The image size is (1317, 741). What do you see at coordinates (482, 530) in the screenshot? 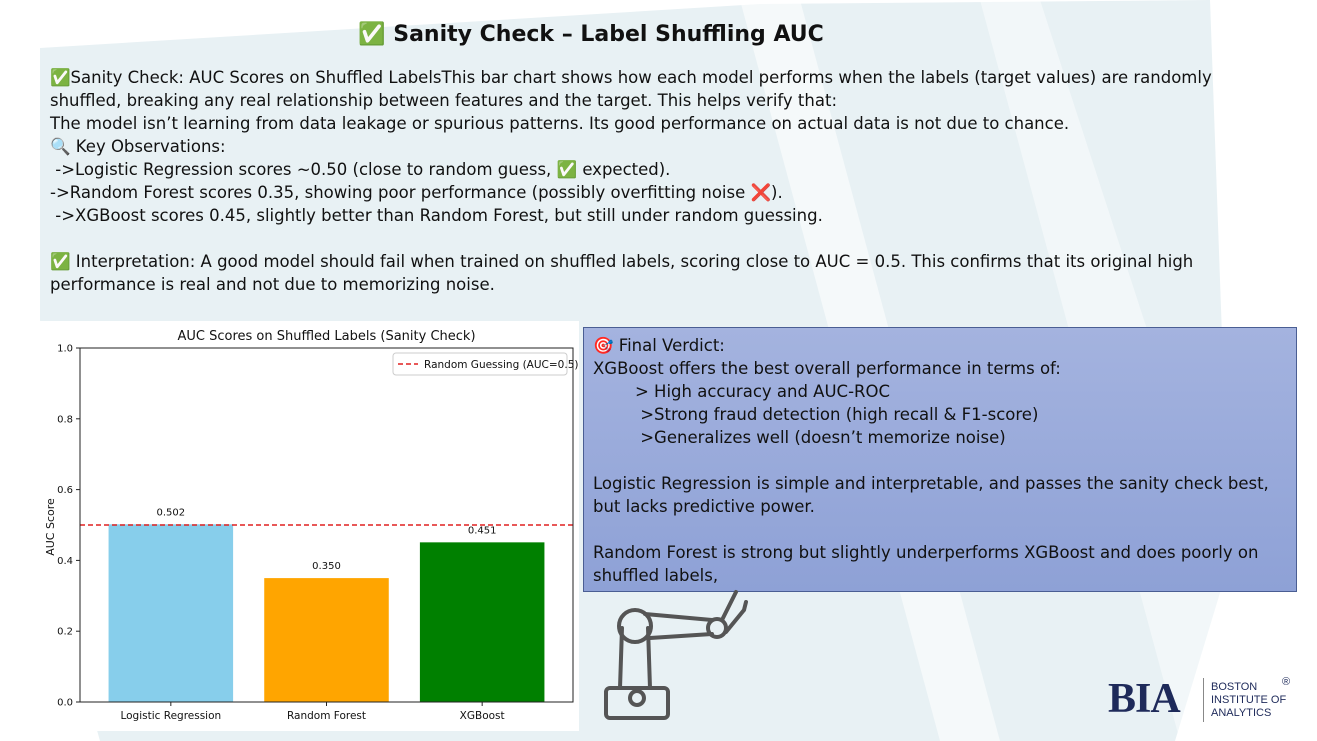
I see `bar-value-label: 0.451` at bounding box center [482, 530].